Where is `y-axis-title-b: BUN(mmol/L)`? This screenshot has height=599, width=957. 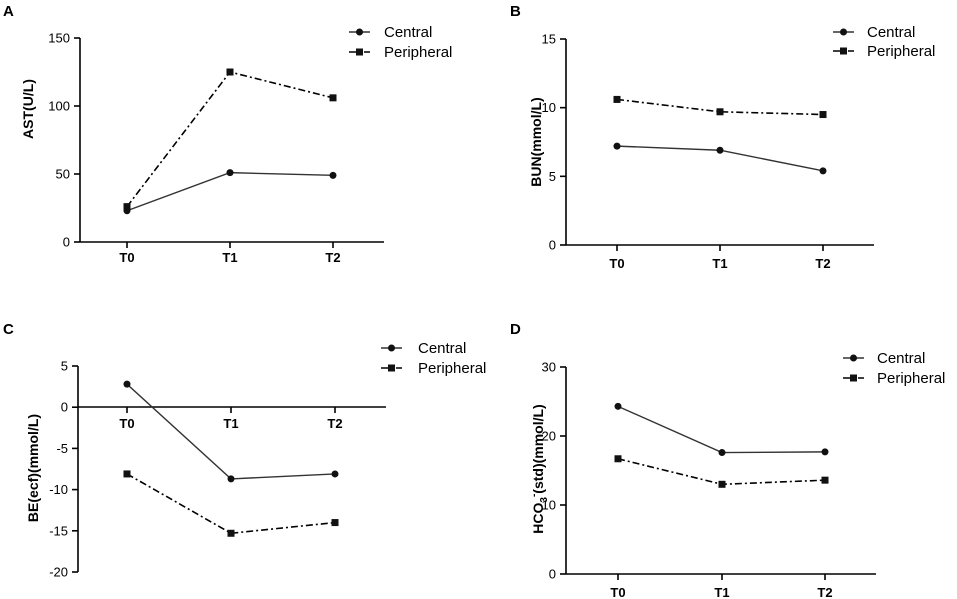 y-axis-title-b: BUN(mmol/L) is located at coordinates (536, 141).